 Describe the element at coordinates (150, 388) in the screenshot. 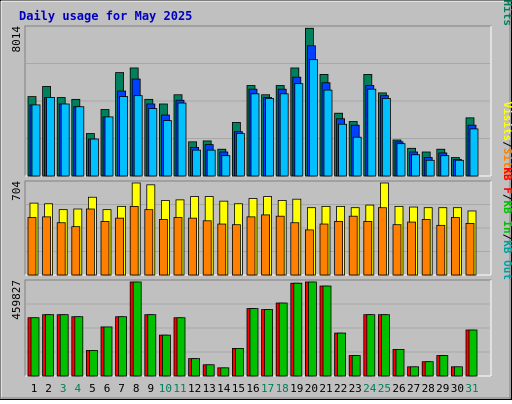

I see `x-tick-label-day-9: 9` at that location.